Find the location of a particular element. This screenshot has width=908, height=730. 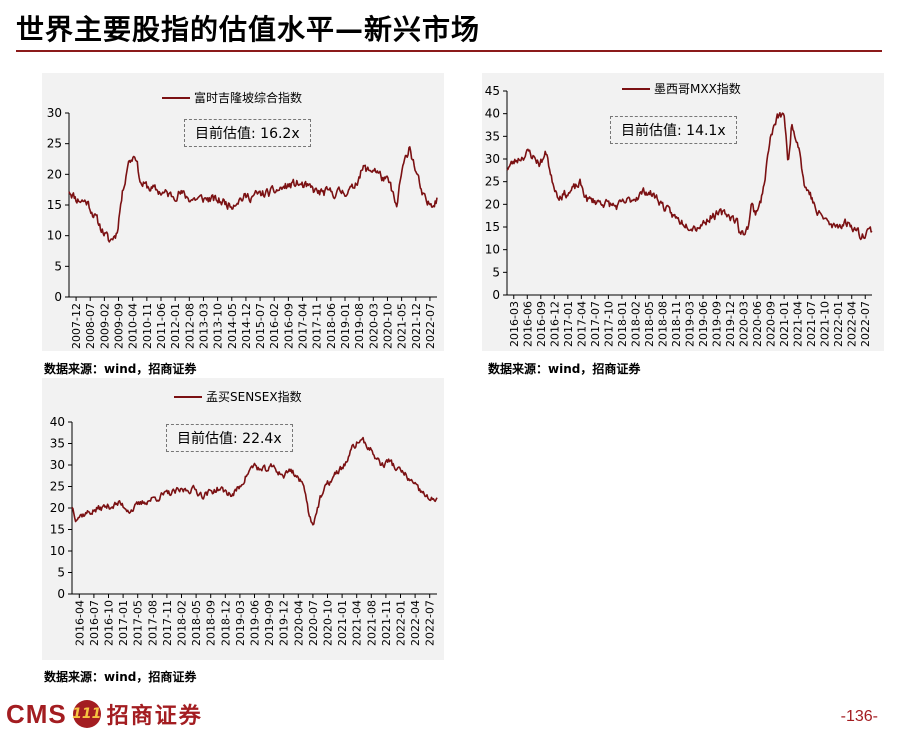

series-line is located at coordinates (254, 481).